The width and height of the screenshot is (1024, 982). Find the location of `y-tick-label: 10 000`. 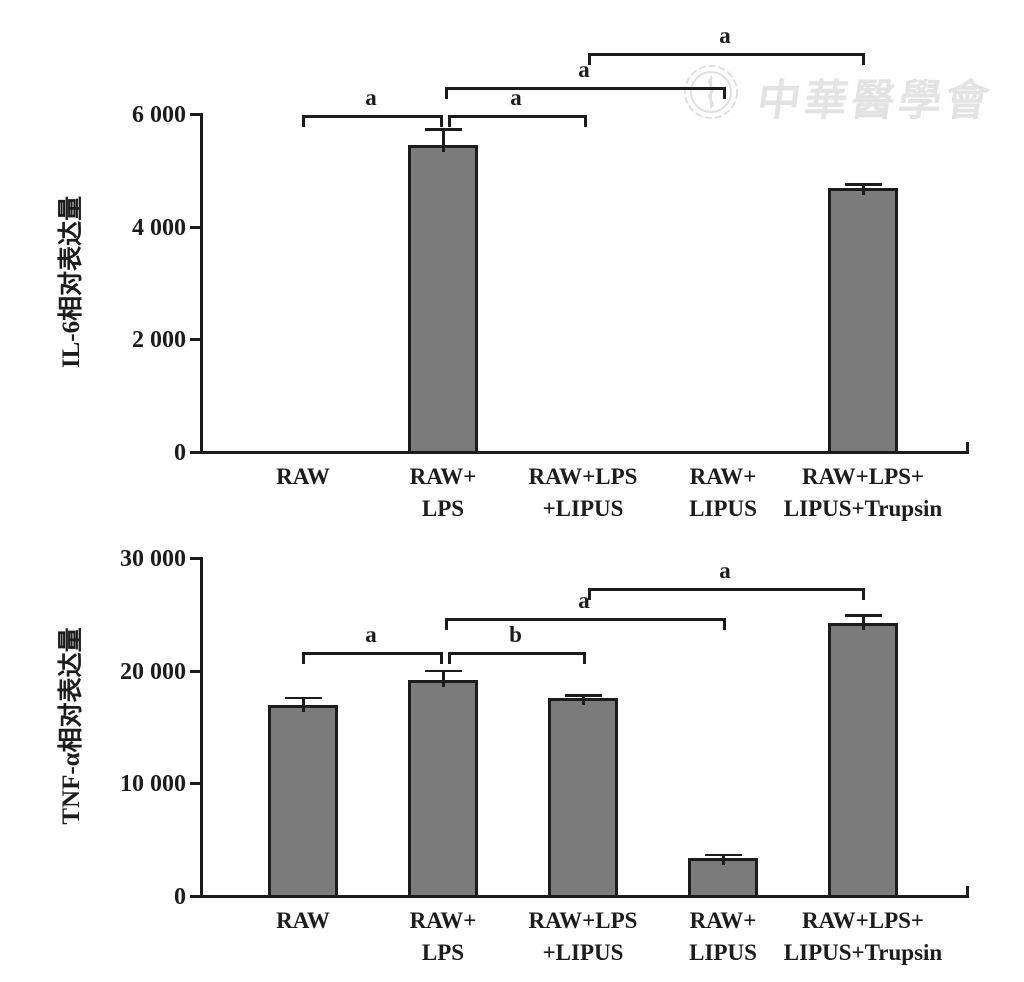

y-tick-label: 10 000 is located at coordinates (153, 784).